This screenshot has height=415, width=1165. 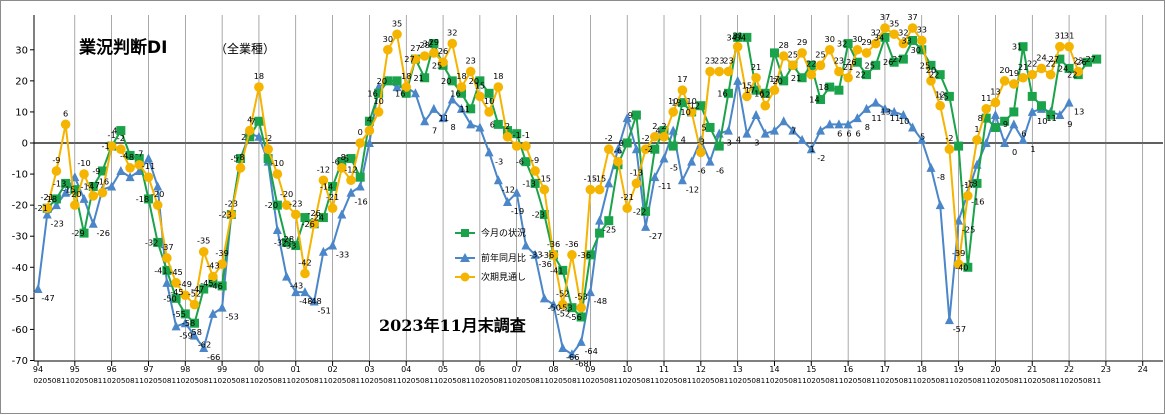 What do you see at coordinates (682, 79) in the screenshot?
I see `data-label: 17` at bounding box center [682, 79].